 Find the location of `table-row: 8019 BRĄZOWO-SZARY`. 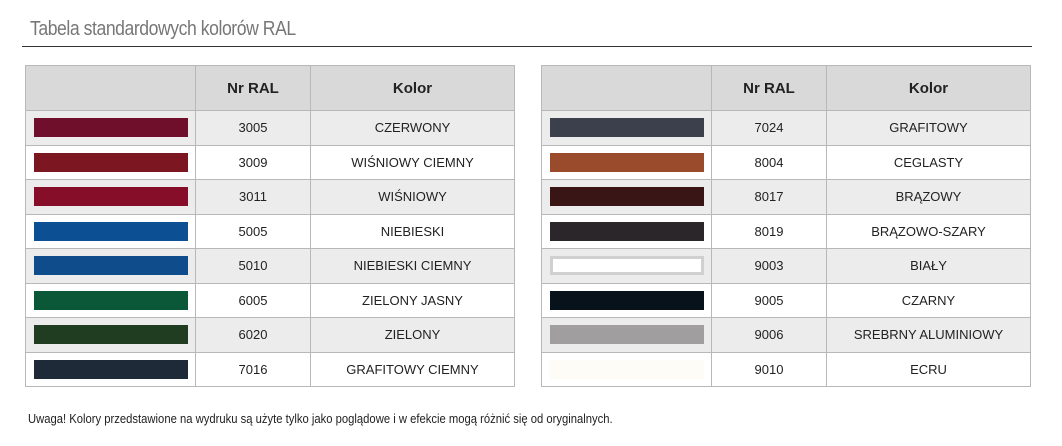

table-row: 8019 BRĄZOWO-SZARY is located at coordinates (786, 231).